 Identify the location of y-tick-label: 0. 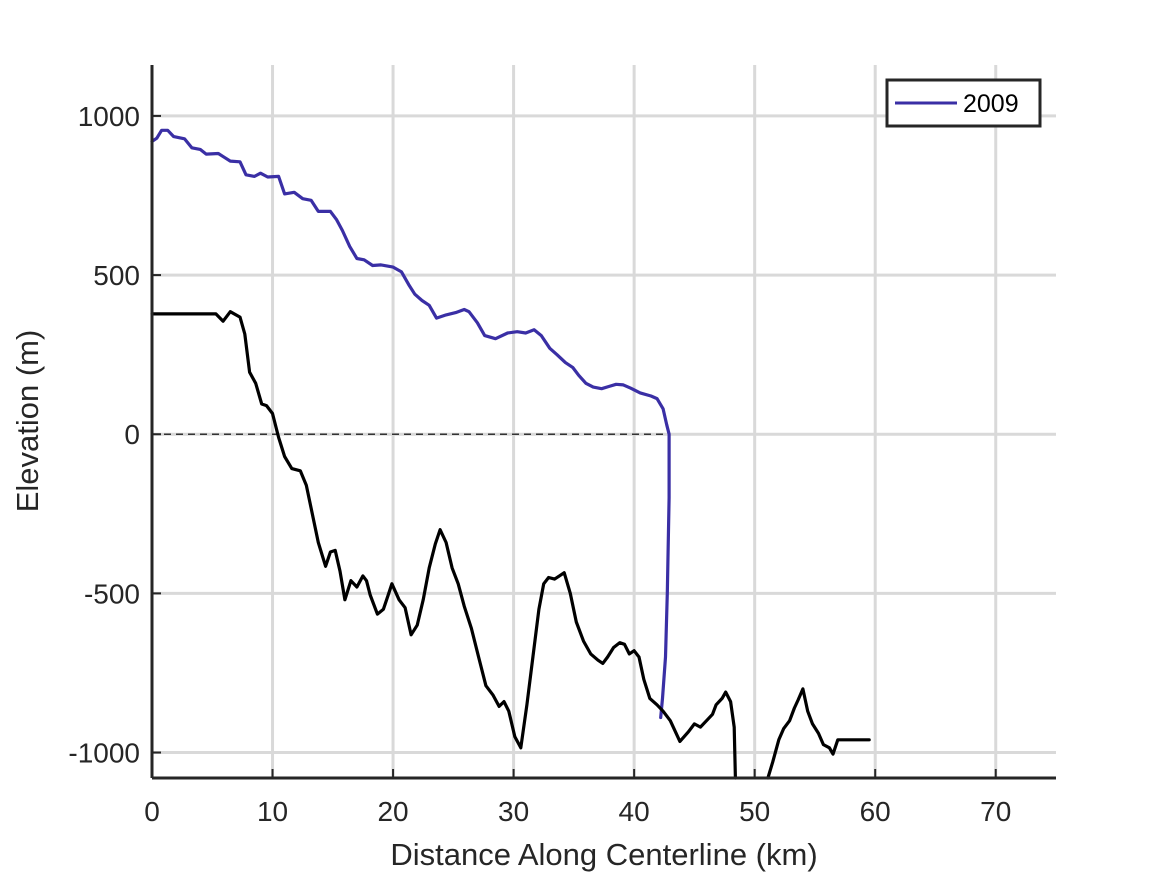
(132, 434).